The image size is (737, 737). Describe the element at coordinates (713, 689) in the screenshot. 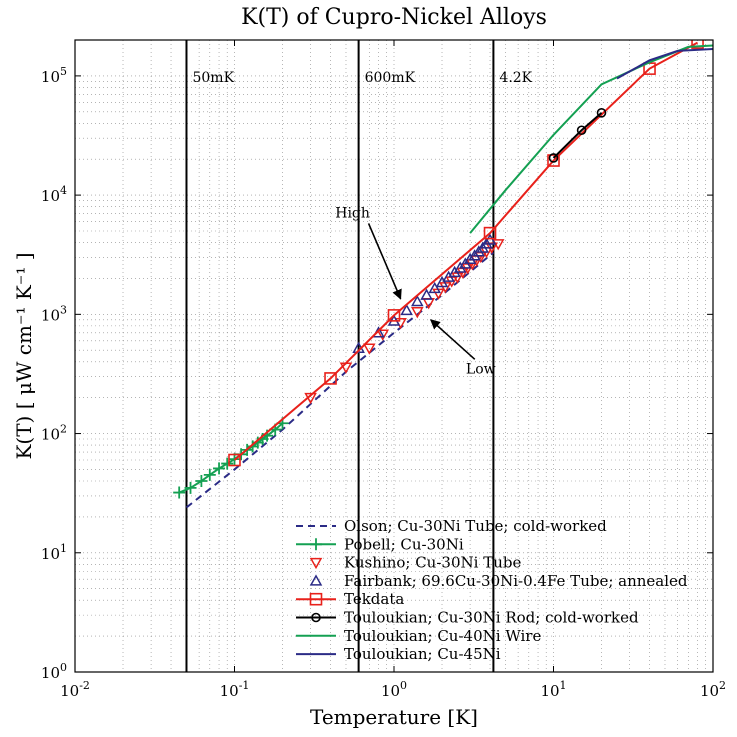

I see `x-tick-label: 10²` at that location.